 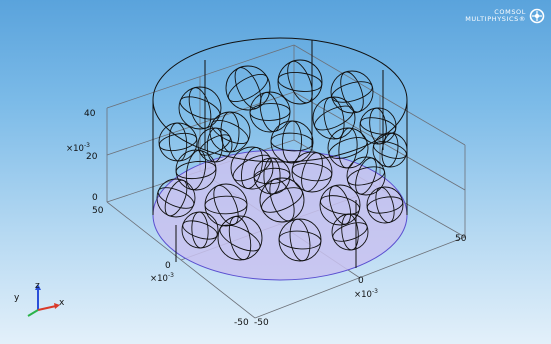 I want to click on comsol-logo: COMSOL MULTIPHYSICS®, so click(x=505, y=16).